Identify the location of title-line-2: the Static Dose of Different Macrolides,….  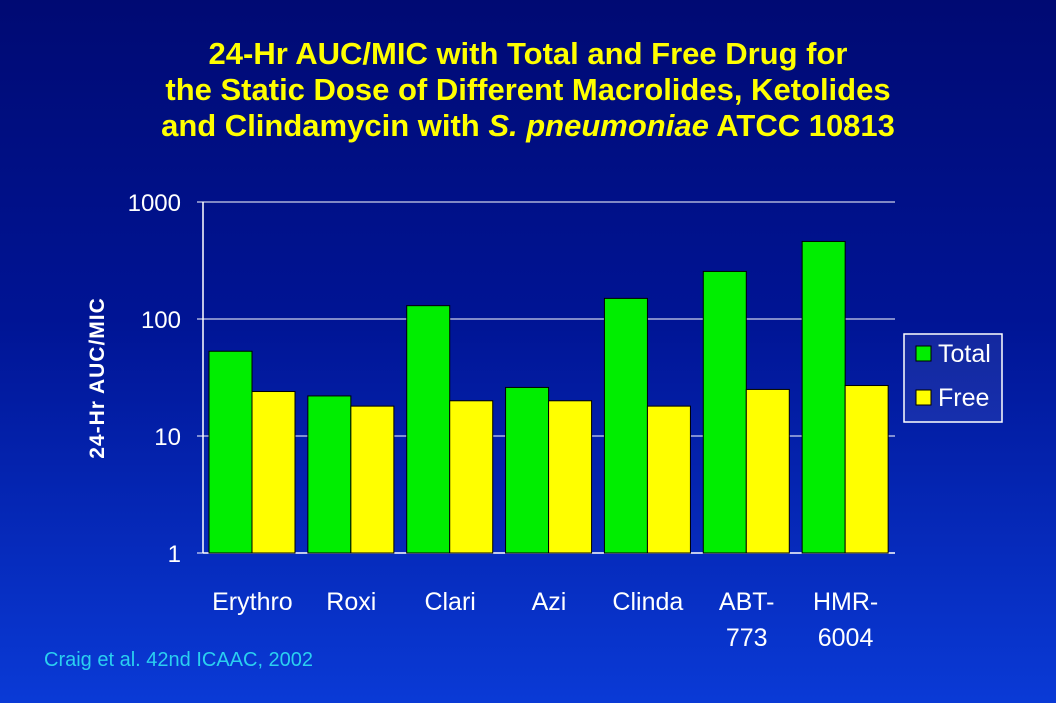
(528, 89).